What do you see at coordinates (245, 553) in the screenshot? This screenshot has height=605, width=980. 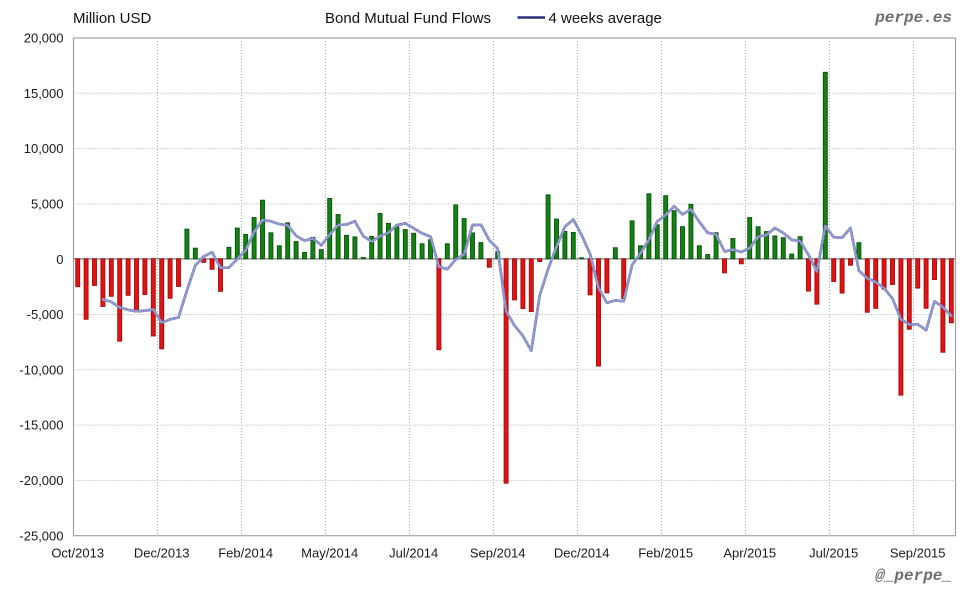 I see `svg-text: Feb/2014` at bounding box center [245, 553].